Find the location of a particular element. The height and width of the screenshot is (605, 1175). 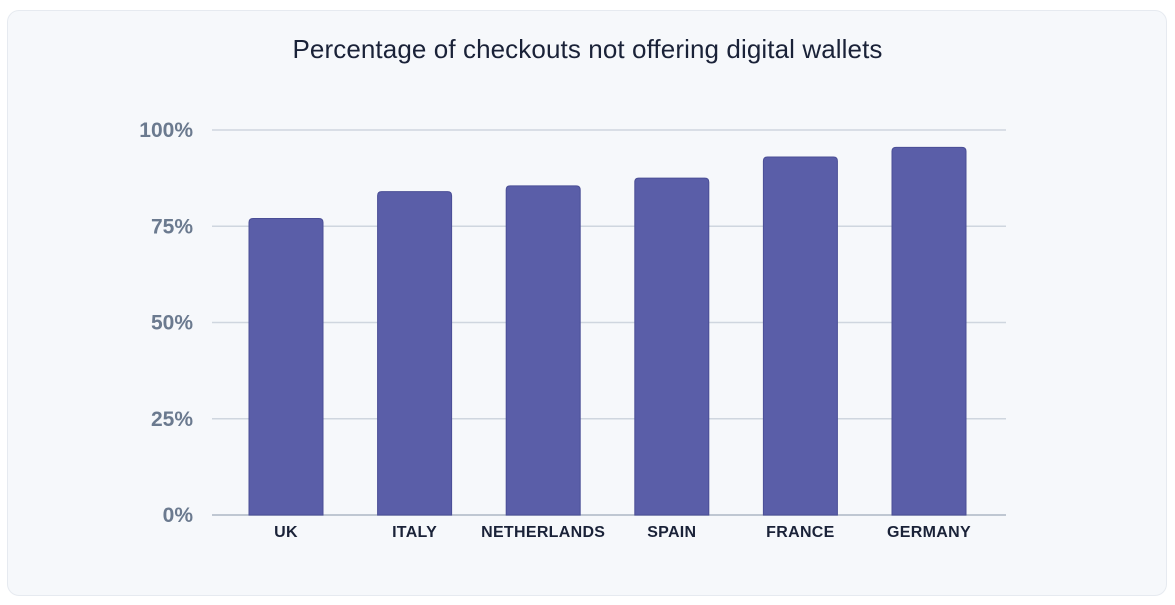

y-axis-ticks: 0% 25% 50% 75% 100% is located at coordinates (166, 323).